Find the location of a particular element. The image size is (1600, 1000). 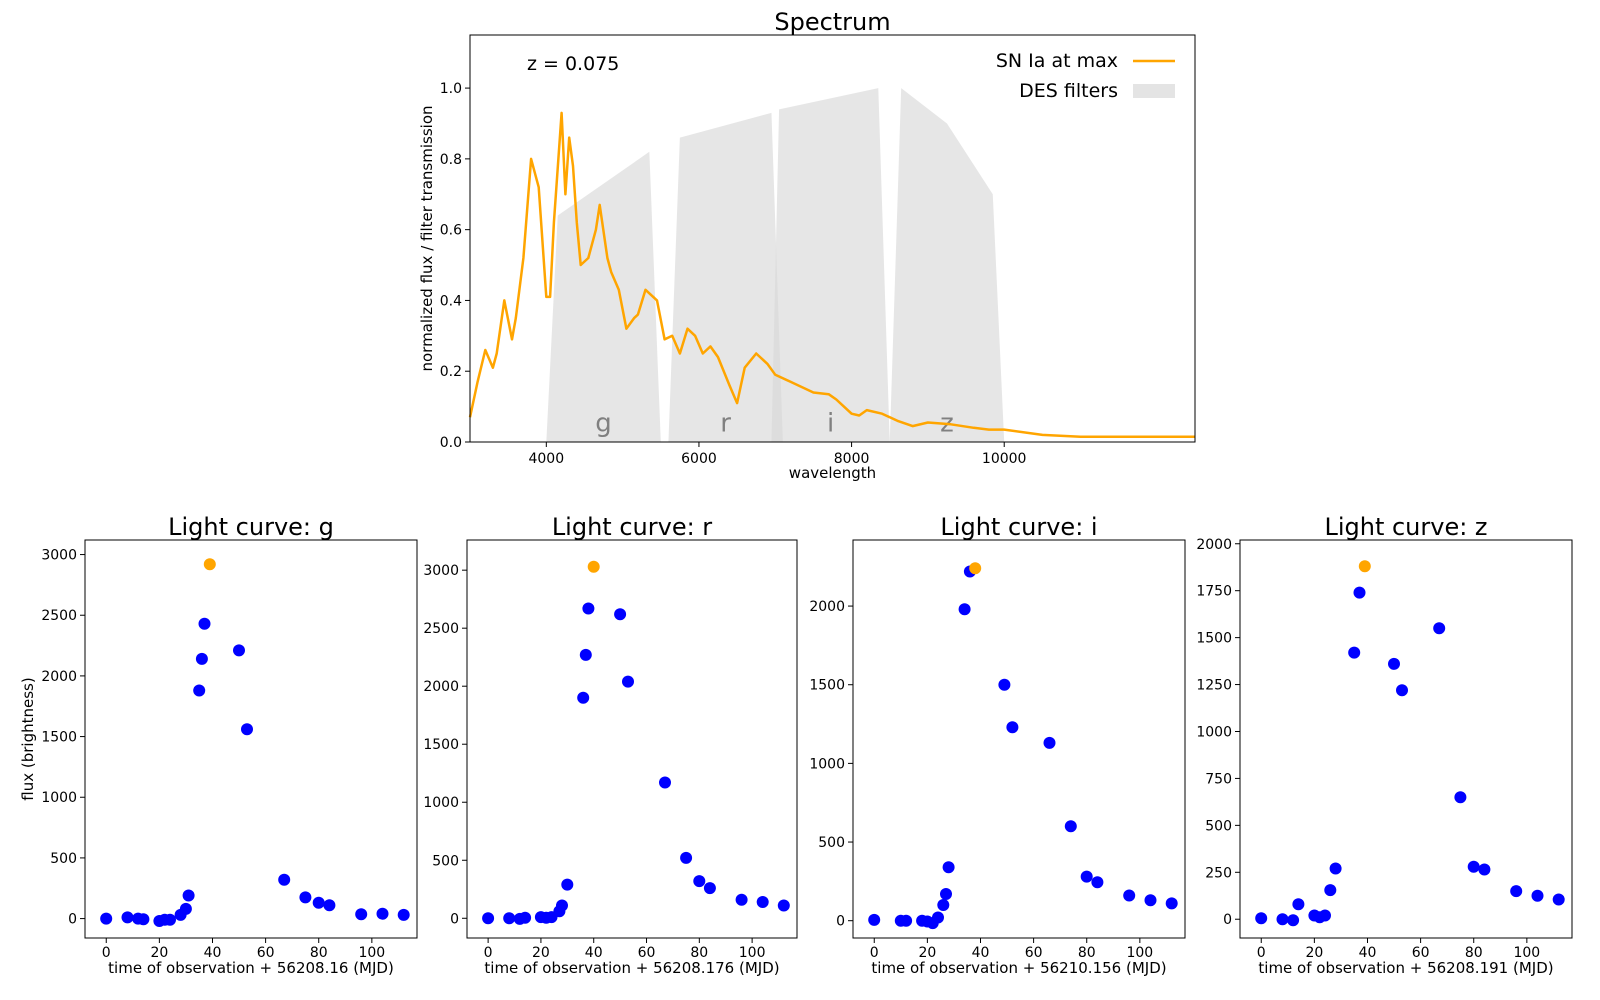

y-tick-label: 0.0 is located at coordinates (451, 443).